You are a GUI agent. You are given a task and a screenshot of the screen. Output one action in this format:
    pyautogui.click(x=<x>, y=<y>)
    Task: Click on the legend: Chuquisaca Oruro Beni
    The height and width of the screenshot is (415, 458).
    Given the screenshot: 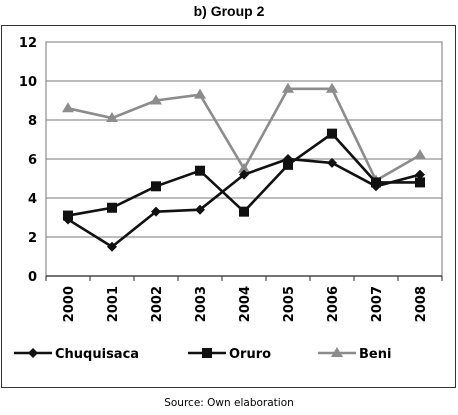 What is the action you would take?
    pyautogui.click(x=202, y=354)
    